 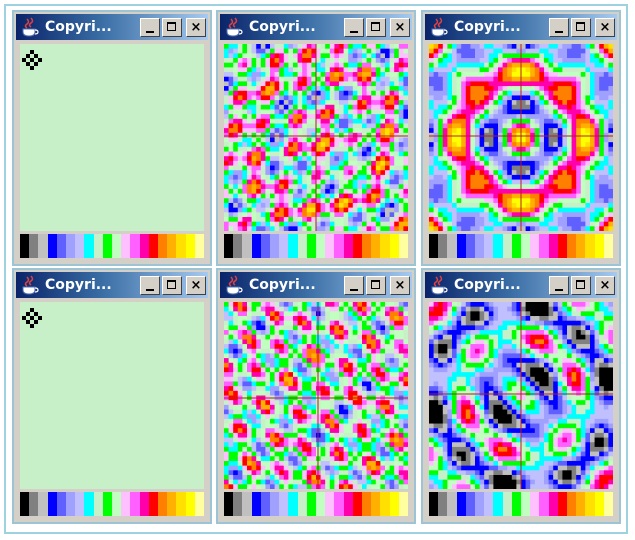 I want to click on plot-window-2: Copyri... ×, so click(x=316, y=138).